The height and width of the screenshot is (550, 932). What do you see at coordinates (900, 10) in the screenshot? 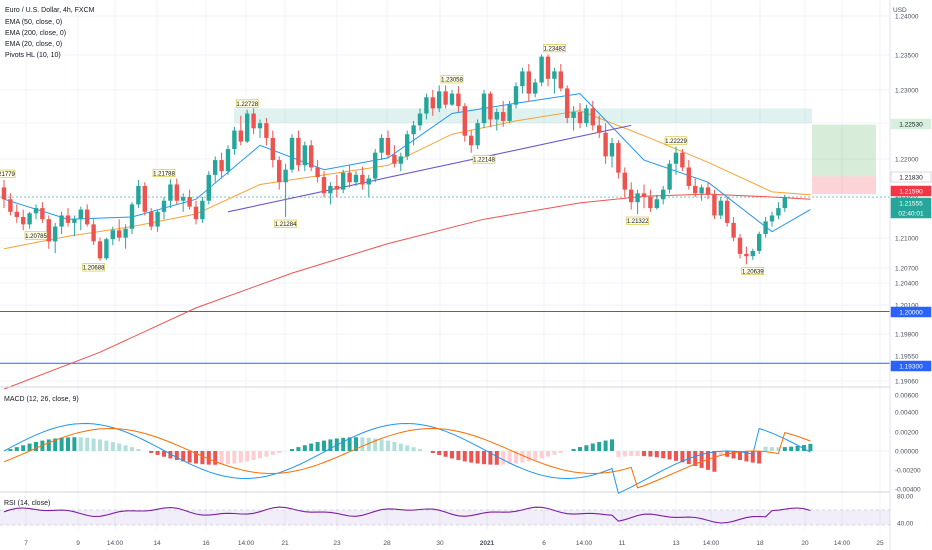
I see `axis-currency: USD` at bounding box center [900, 10].